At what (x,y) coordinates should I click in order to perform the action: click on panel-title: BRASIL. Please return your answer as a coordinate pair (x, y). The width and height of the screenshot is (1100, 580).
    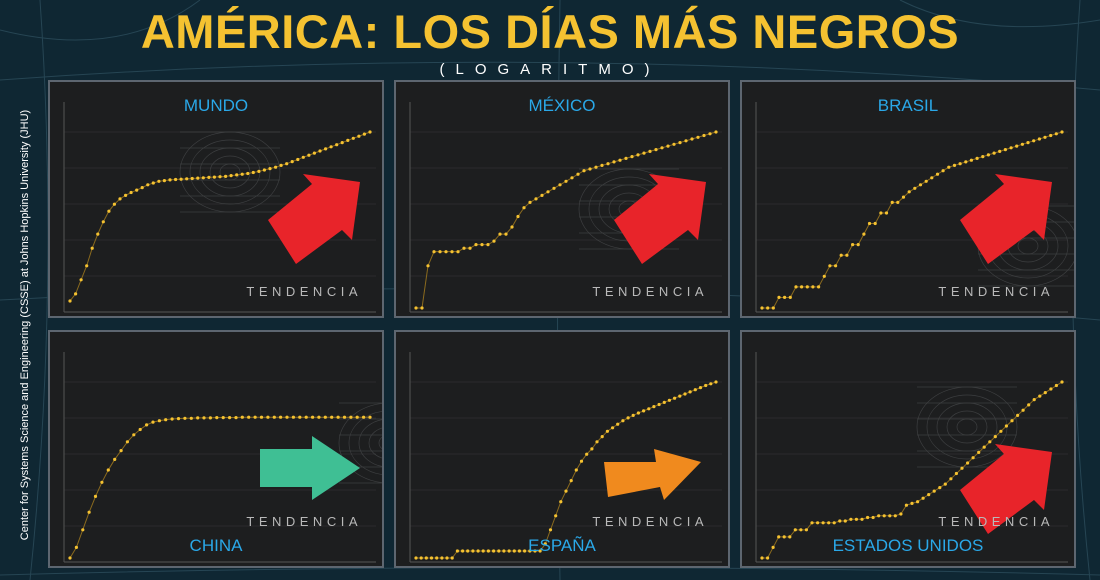
    Looking at the image, I should click on (908, 105).